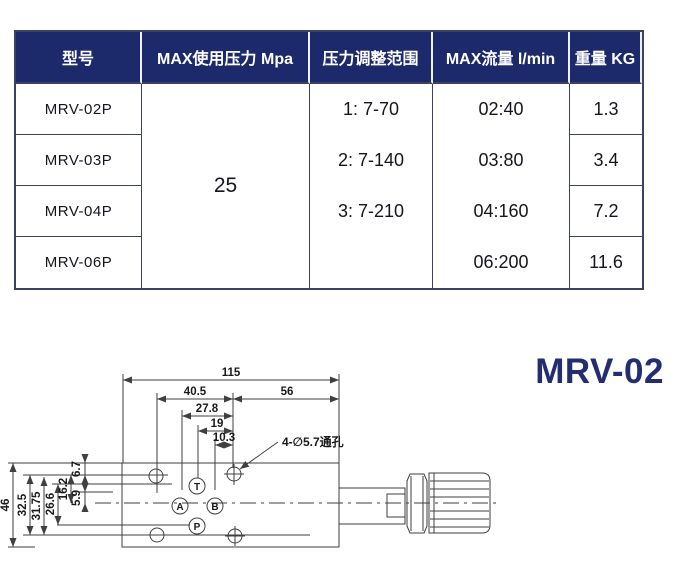  I want to click on weight-cell: 1.3, so click(606, 109).